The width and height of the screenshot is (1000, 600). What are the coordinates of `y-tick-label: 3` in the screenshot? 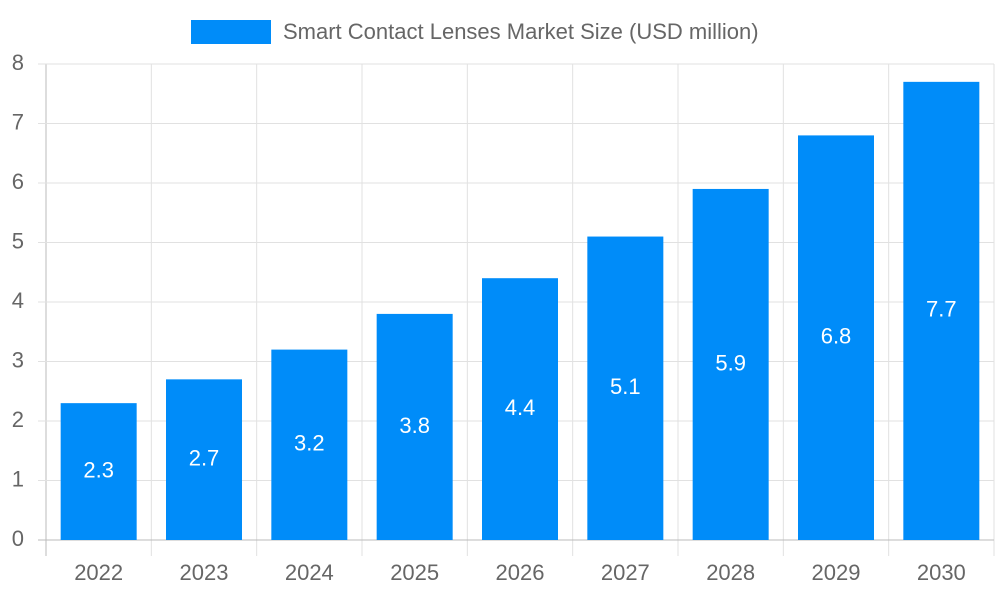 It's located at (18, 359).